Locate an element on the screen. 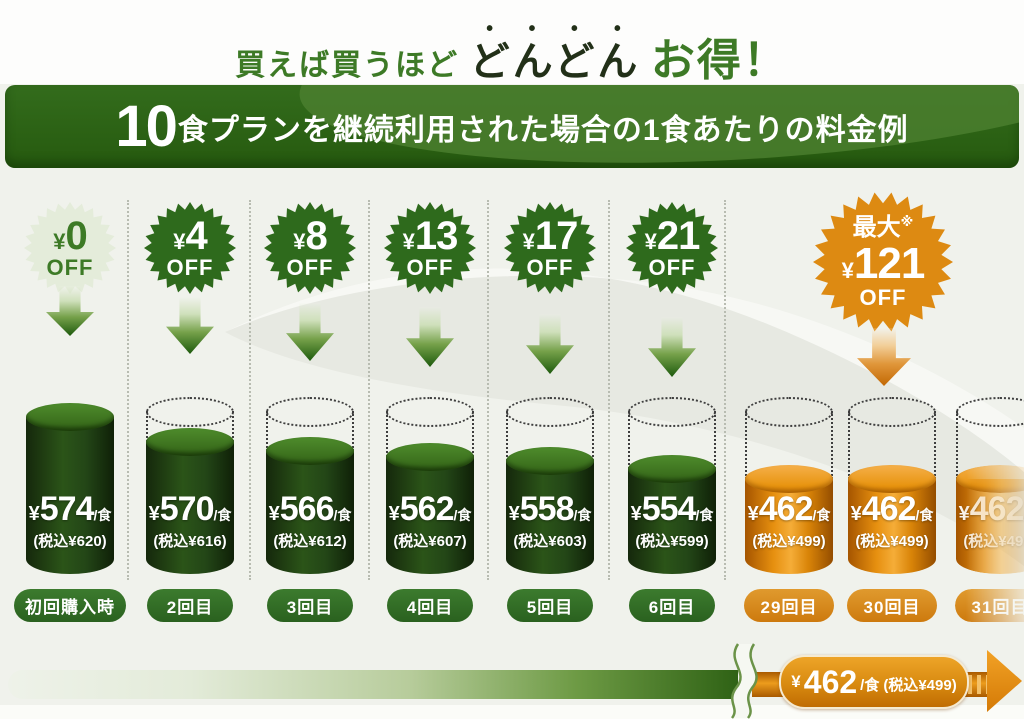  discount-badge-5: ¥17 OFF is located at coordinates (550, 248).